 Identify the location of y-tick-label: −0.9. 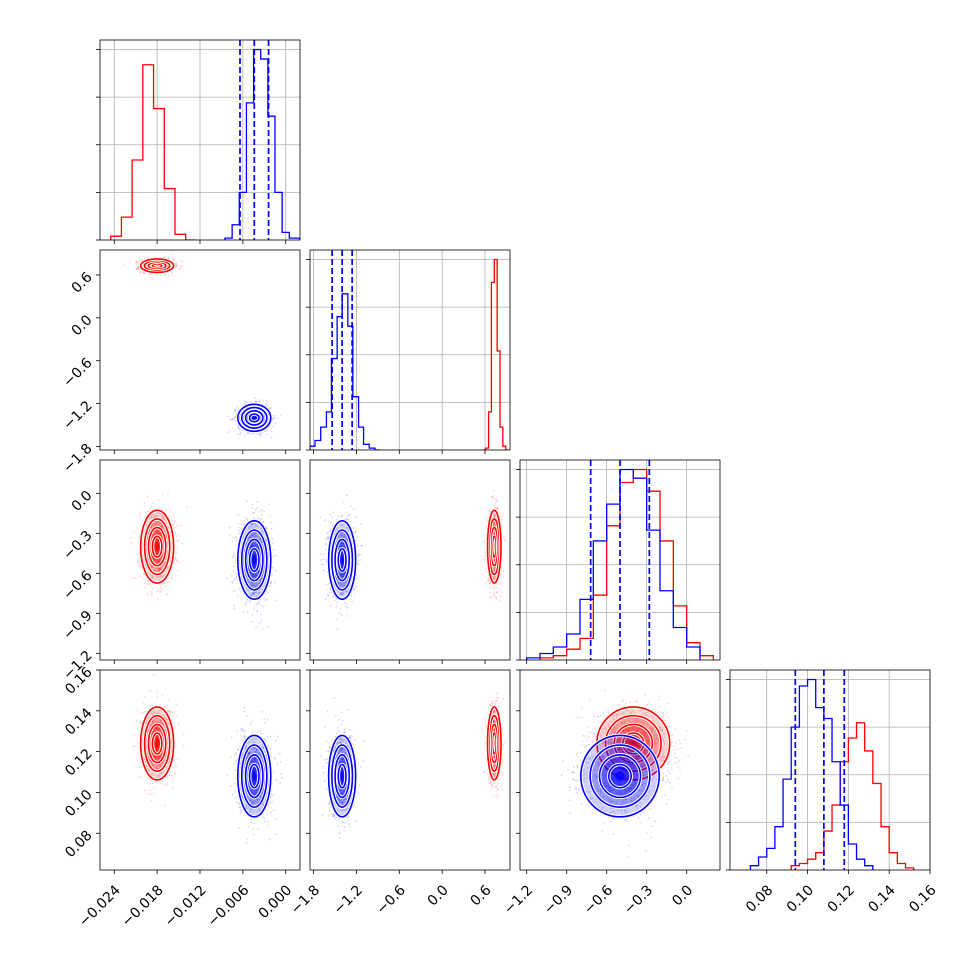
(77, 625).